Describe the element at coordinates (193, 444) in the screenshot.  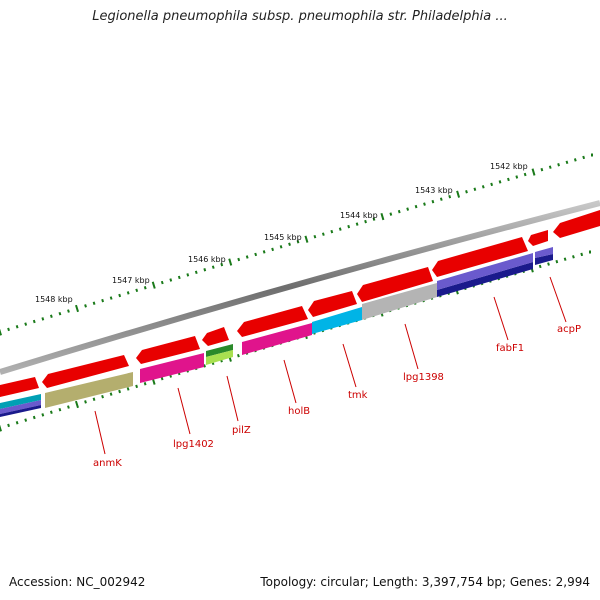
I see `gene-label-lpg1402: lpg1402` at that location.